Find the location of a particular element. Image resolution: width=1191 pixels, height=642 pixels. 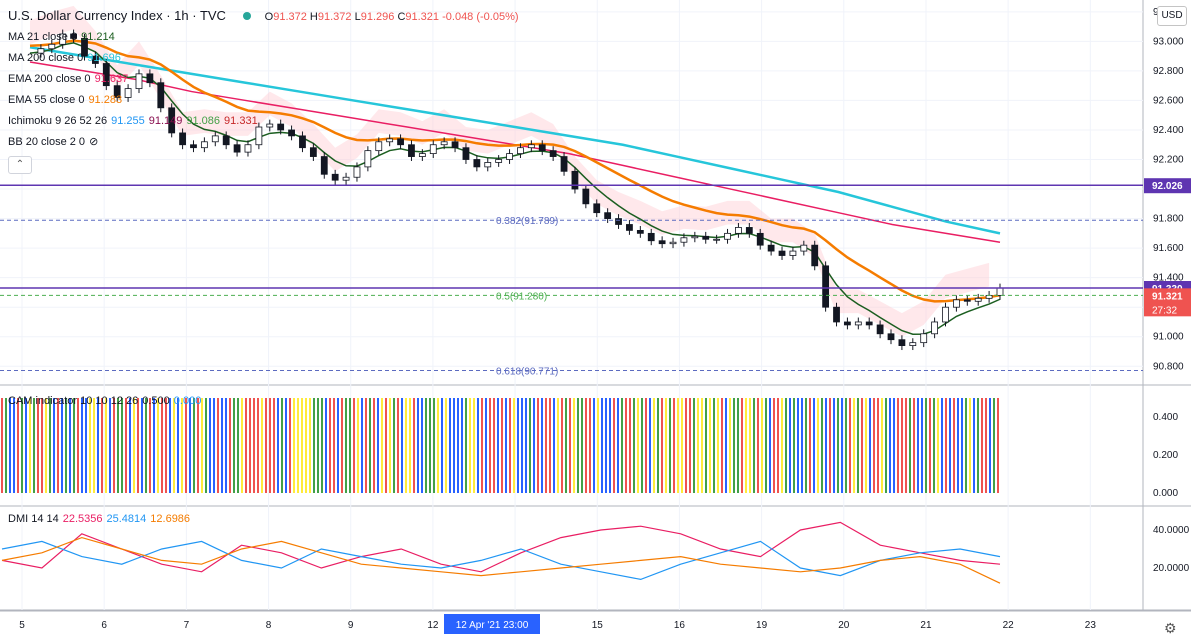

legend-ma200: MA 200 close 0 91.696 is located at coordinates (64, 58).